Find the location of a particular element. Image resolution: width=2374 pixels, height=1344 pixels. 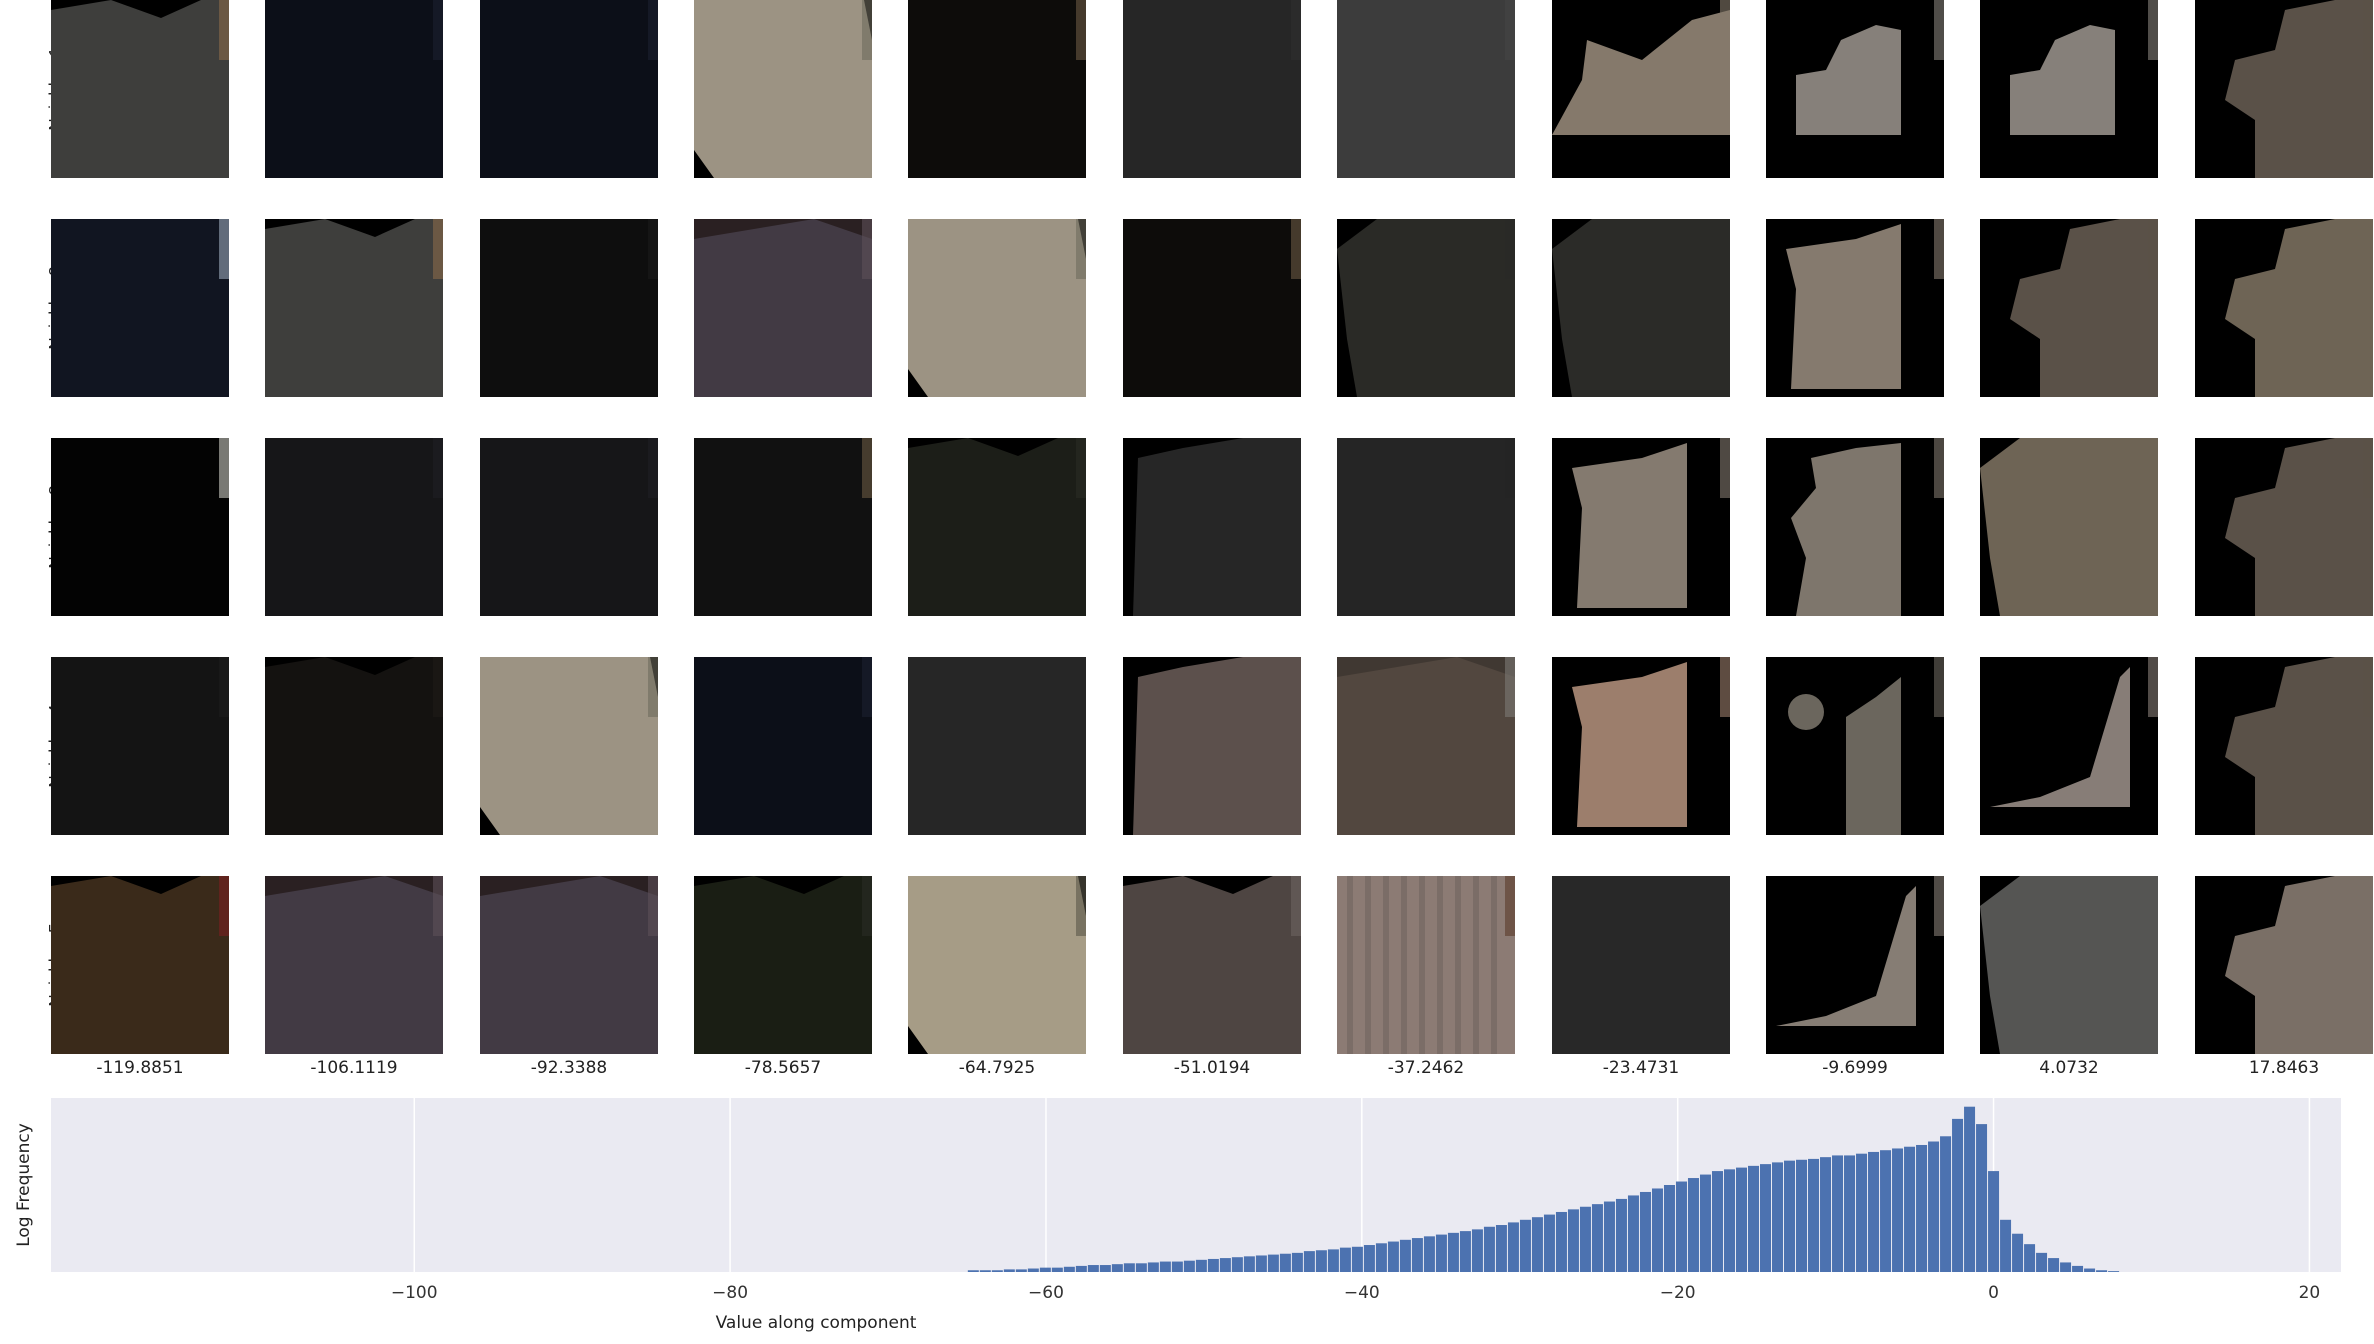

x-axis-label: Value along component is located at coordinates (816, 1323).